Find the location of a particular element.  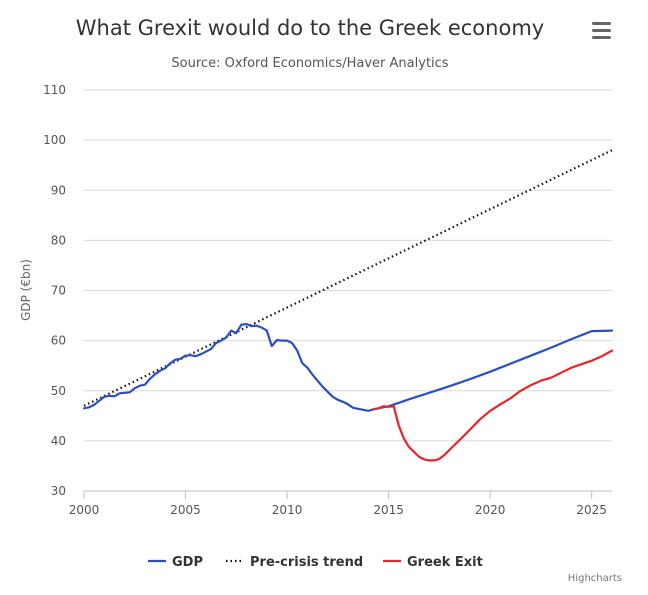

chart-subtitle: Source: Oxford Economics/Haver Analytics is located at coordinates (309, 63).